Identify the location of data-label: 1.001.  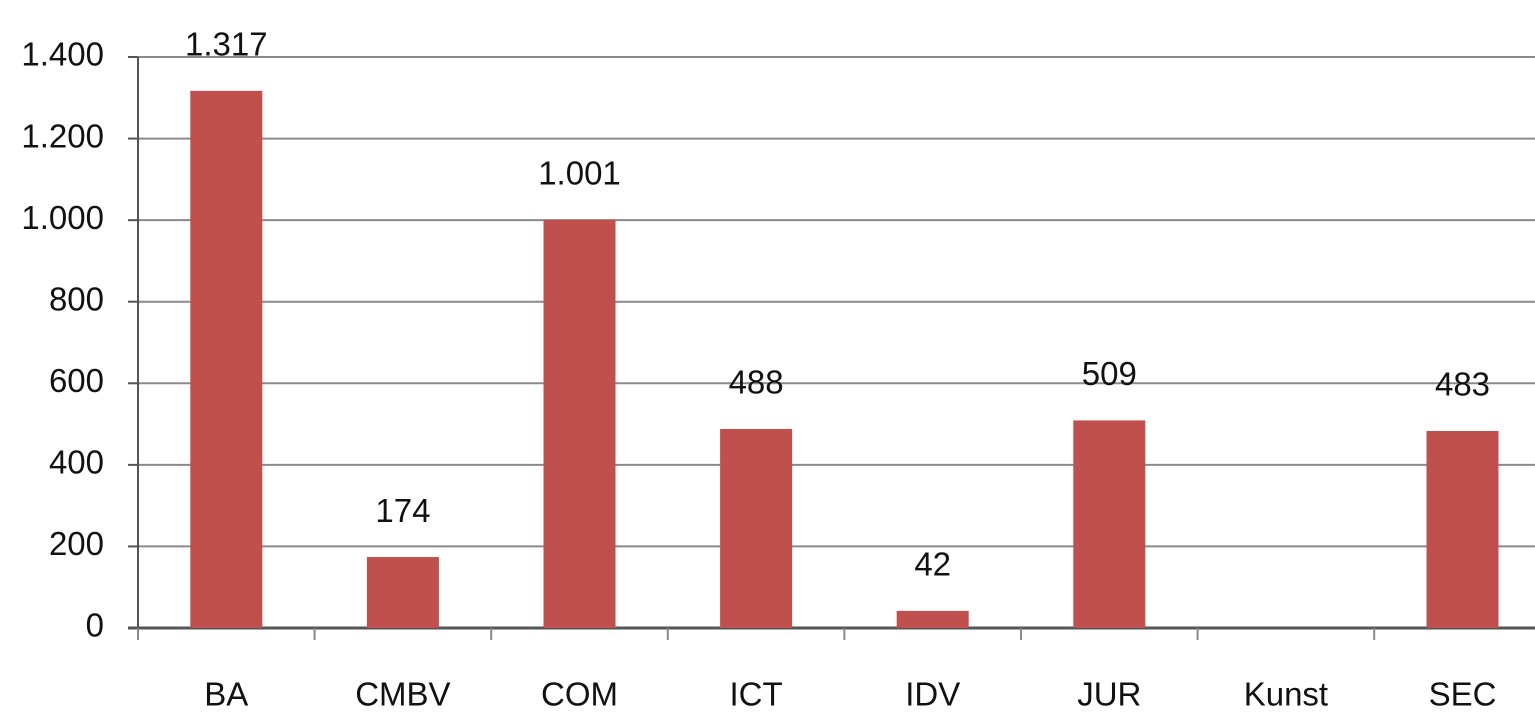
(579, 172).